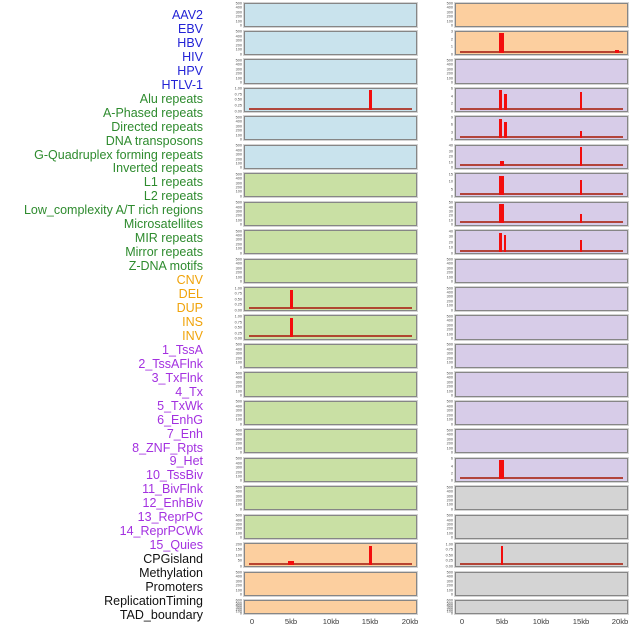  Describe the element at coordinates (238, 310) in the screenshot. I see `y-tick-label: 0.00` at that location.